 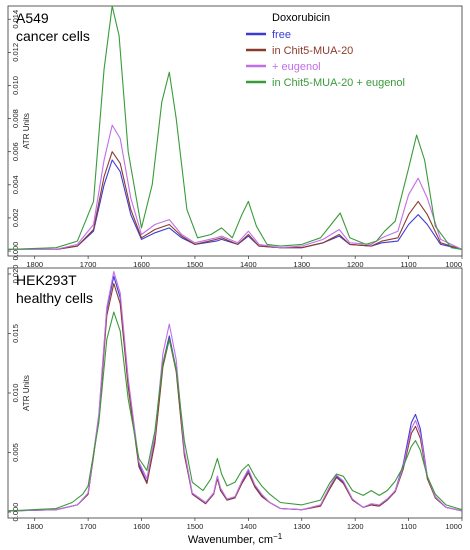 What do you see at coordinates (54, 298) in the screenshot?
I see `panel-subtitle: healthy cells` at bounding box center [54, 298].